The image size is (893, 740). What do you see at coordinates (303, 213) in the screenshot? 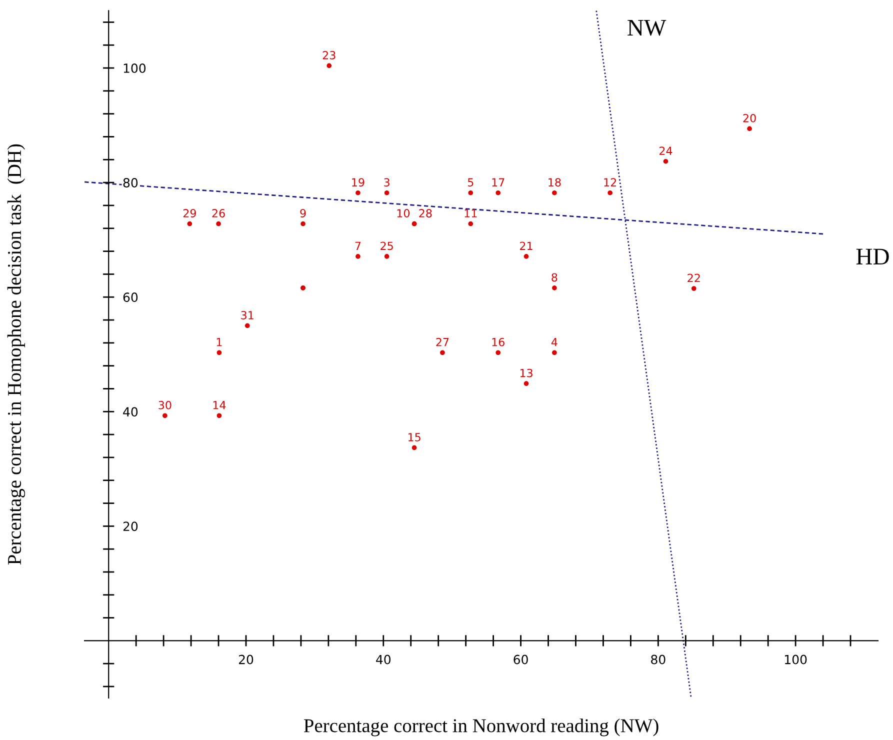
I see `annotation: 9` at bounding box center [303, 213].